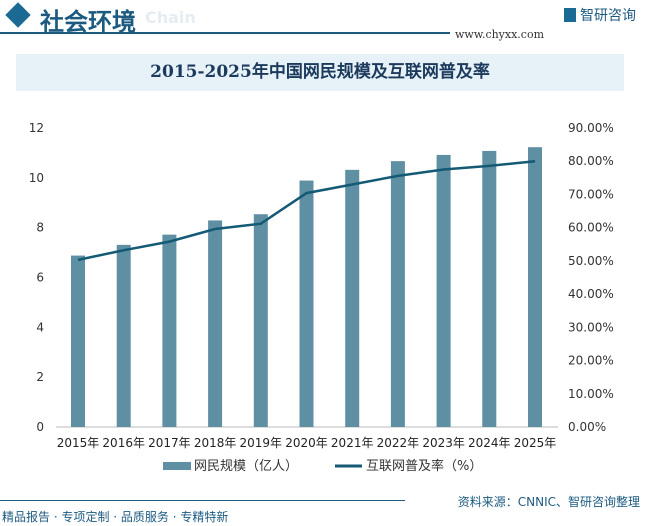 The image size is (646, 526). What do you see at coordinates (306, 443) in the screenshot?
I see `x-tick-label: 2020年` at bounding box center [306, 443].